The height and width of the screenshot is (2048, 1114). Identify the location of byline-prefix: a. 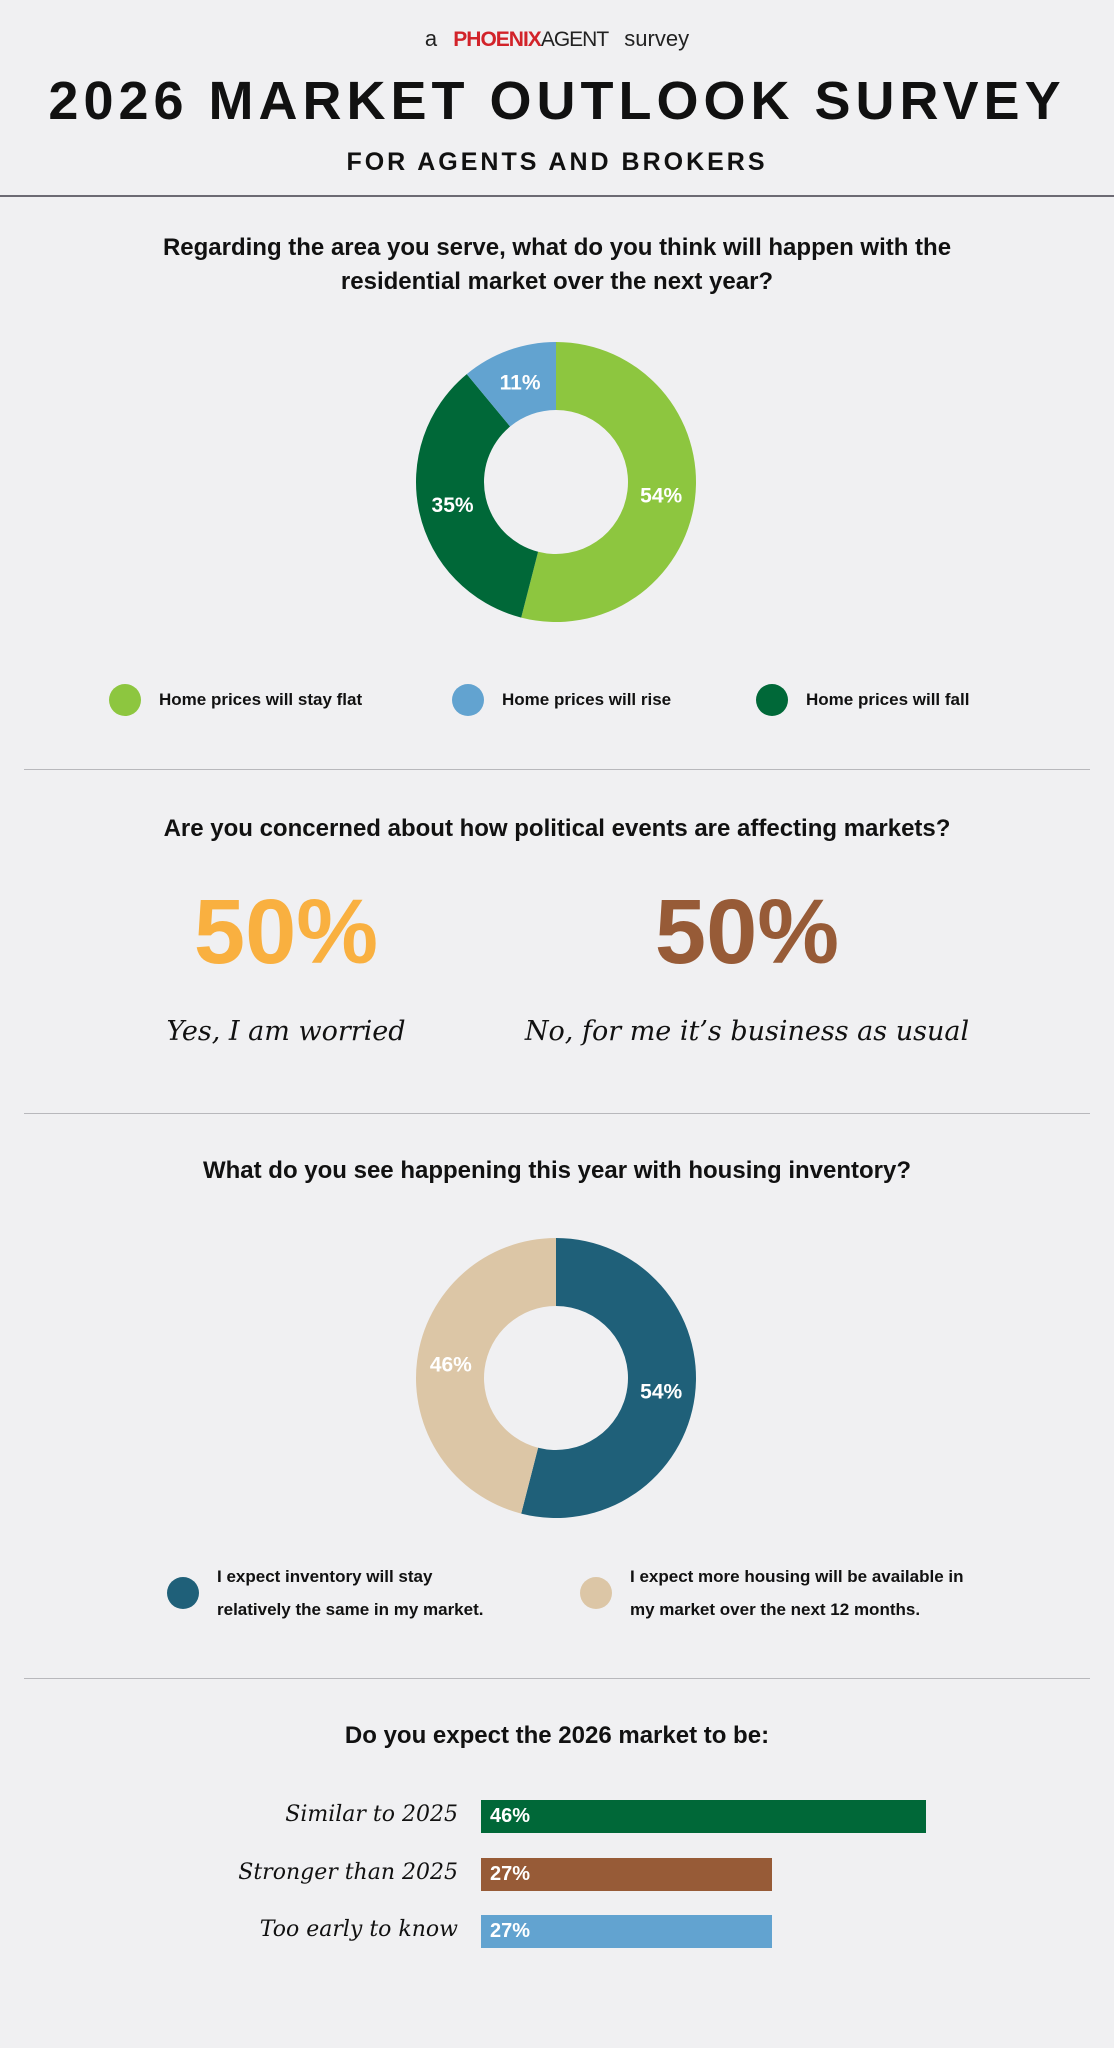
(431, 38).